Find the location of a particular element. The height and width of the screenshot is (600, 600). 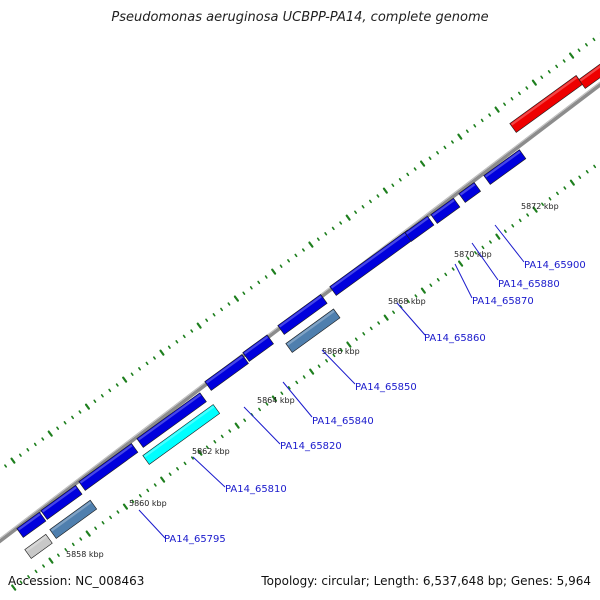

gene-label: PA14_65870 is located at coordinates (503, 301).